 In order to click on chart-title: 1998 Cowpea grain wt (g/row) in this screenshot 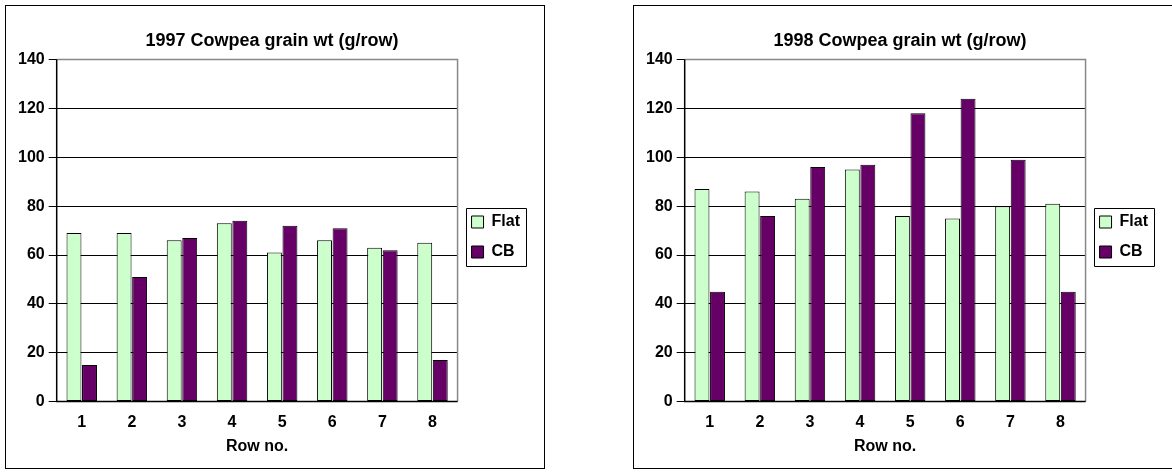, I will do `click(900, 39)`.